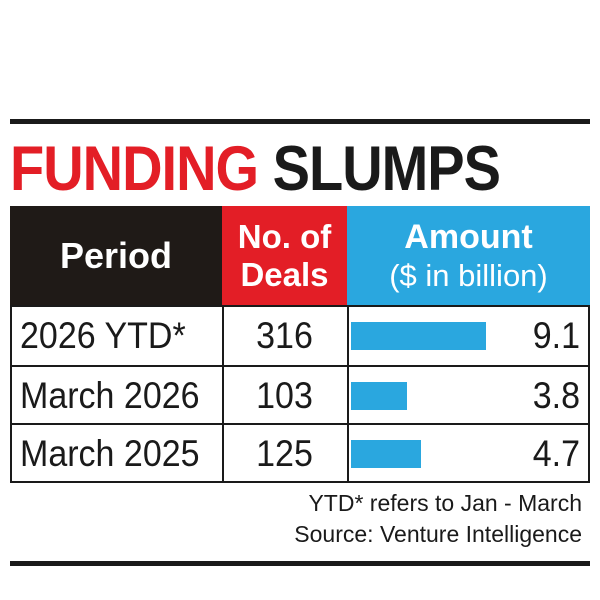 The height and width of the screenshot is (600, 600). I want to click on row-period: March 2026, so click(110, 395).